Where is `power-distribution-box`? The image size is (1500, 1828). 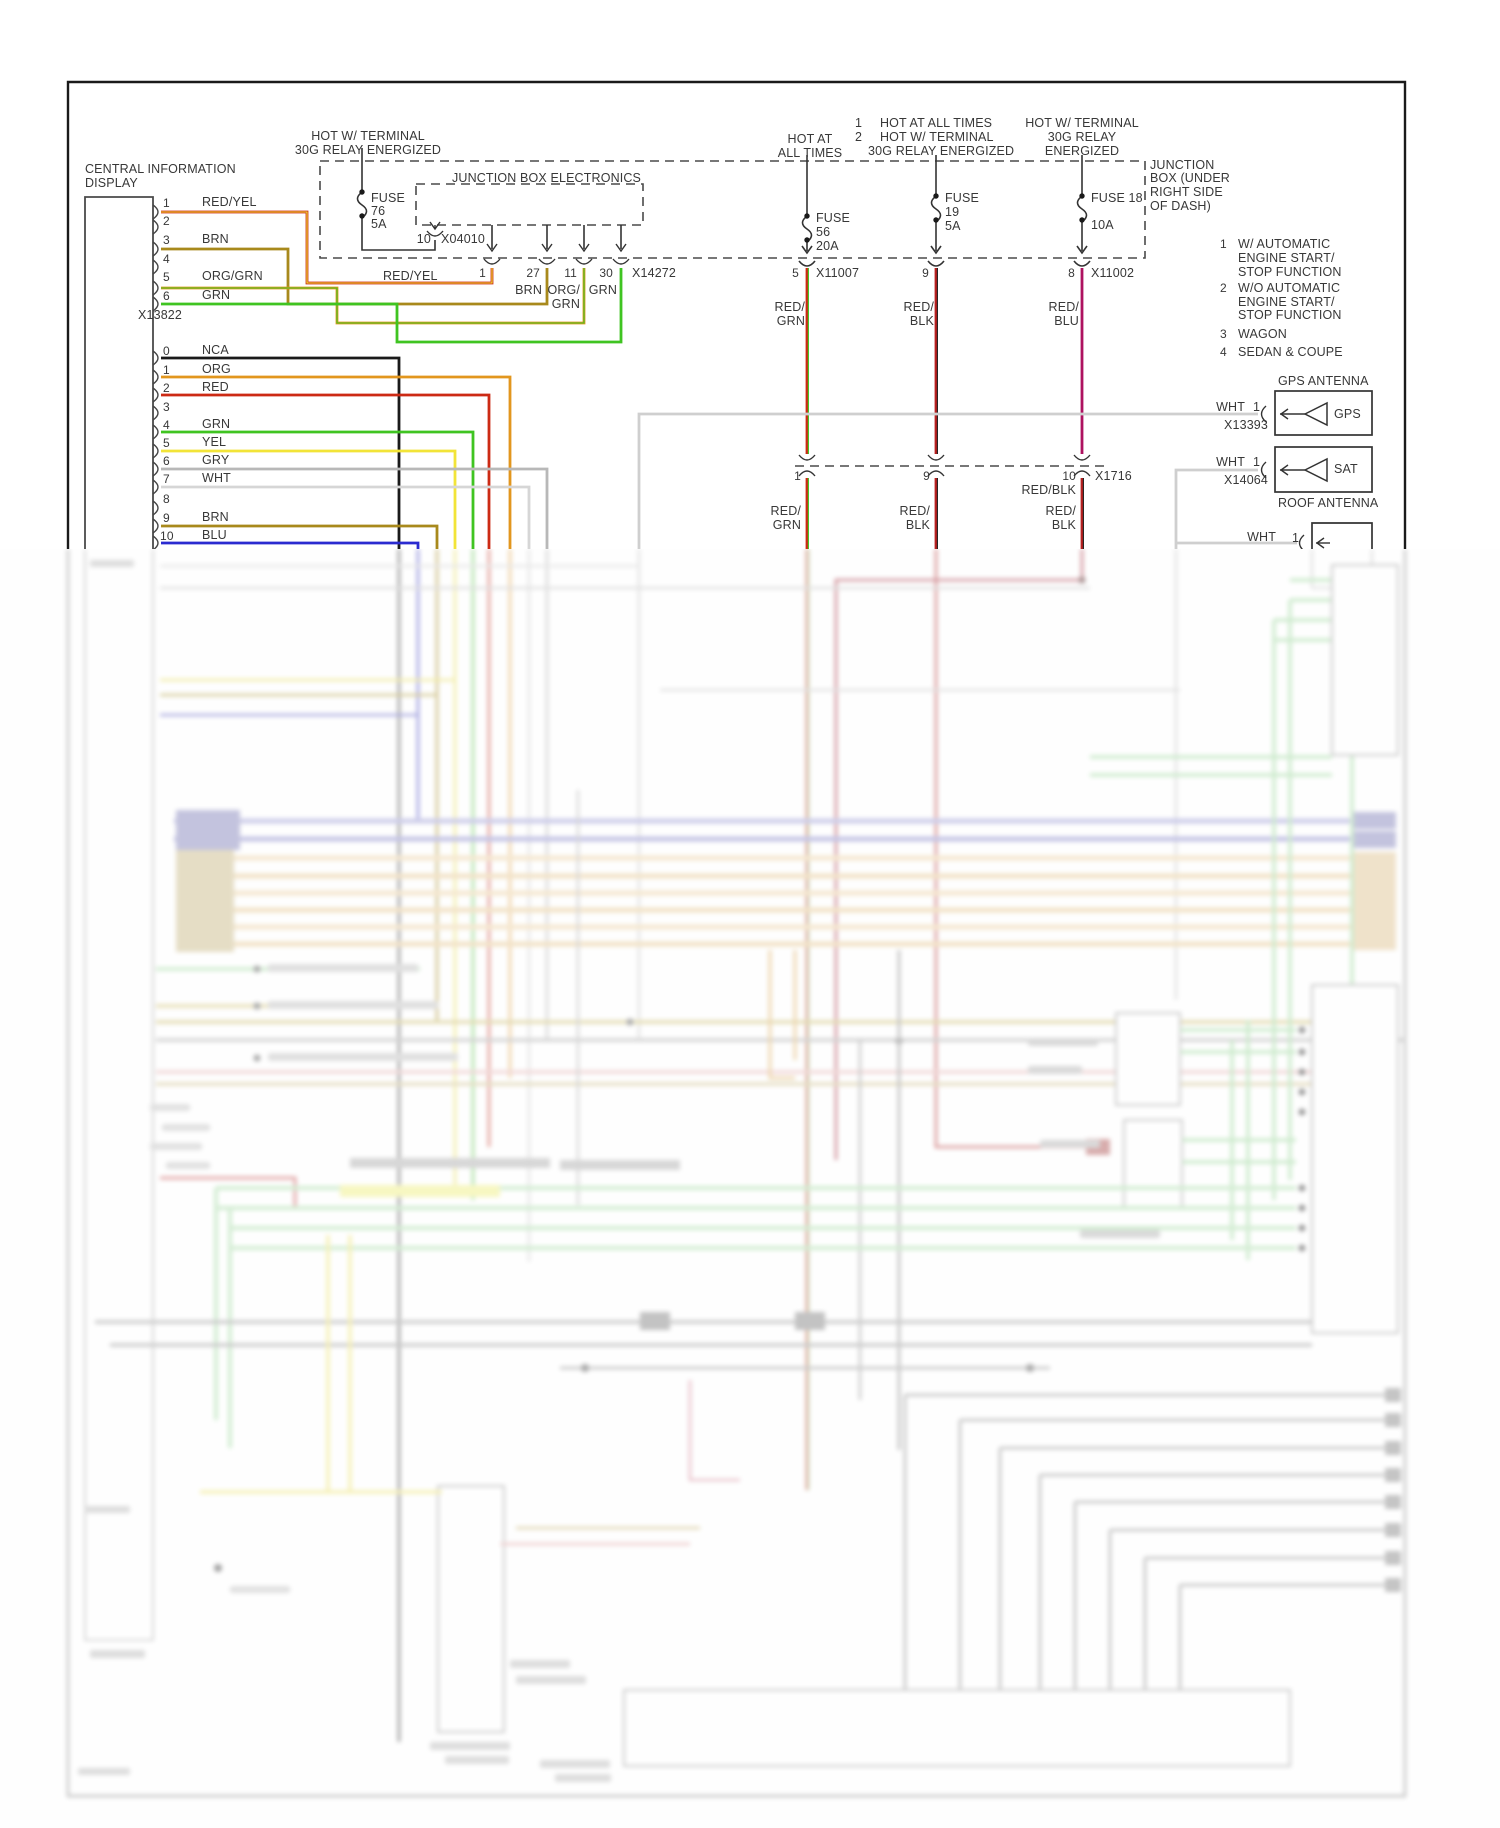
power-distribution-box is located at coordinates (732, 209).